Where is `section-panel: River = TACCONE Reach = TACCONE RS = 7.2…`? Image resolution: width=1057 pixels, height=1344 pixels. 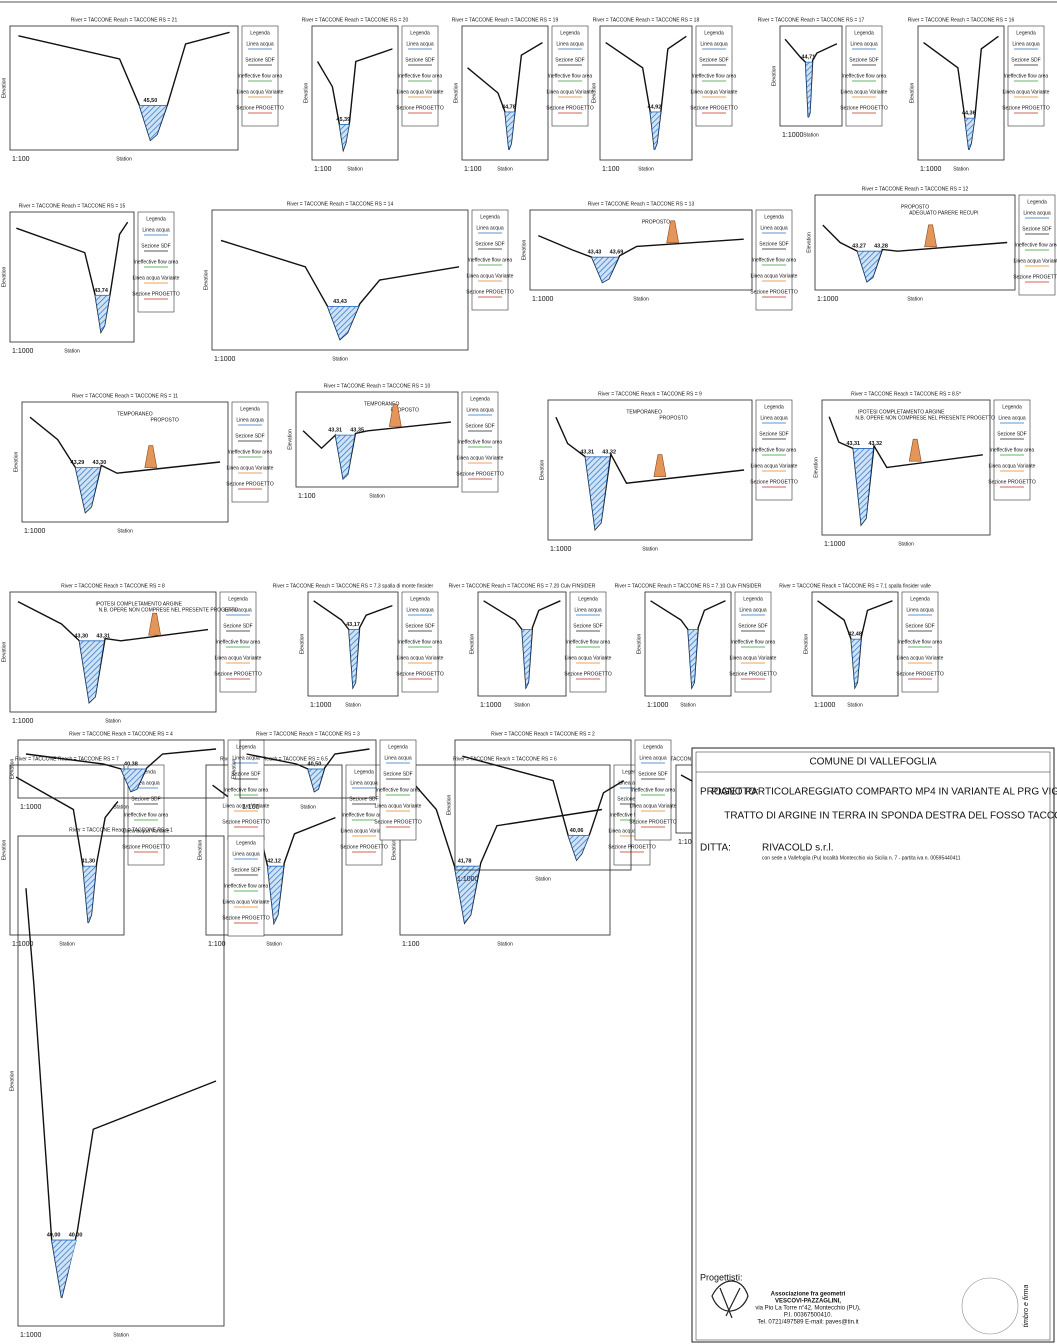
section-panel: River = TACCONE Reach = TACCONE RS = 7.2… is located at coordinates (530, 646).